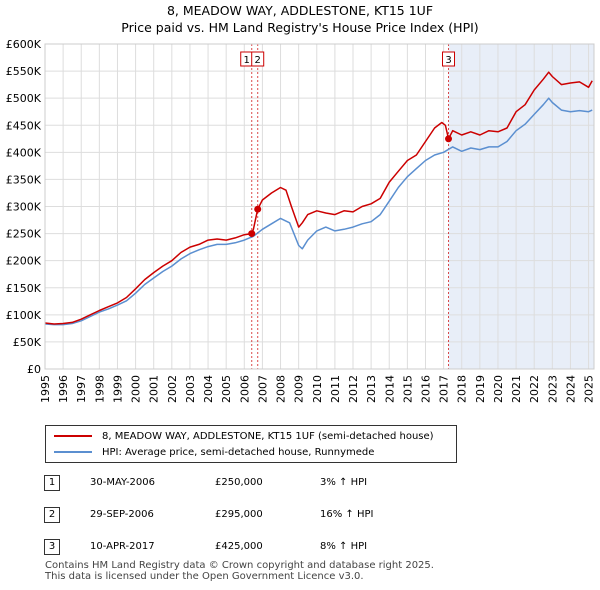 The image size is (600, 590). Describe the element at coordinates (24, 288) in the screenshot. I see `y-tick-label: £150K` at that location.